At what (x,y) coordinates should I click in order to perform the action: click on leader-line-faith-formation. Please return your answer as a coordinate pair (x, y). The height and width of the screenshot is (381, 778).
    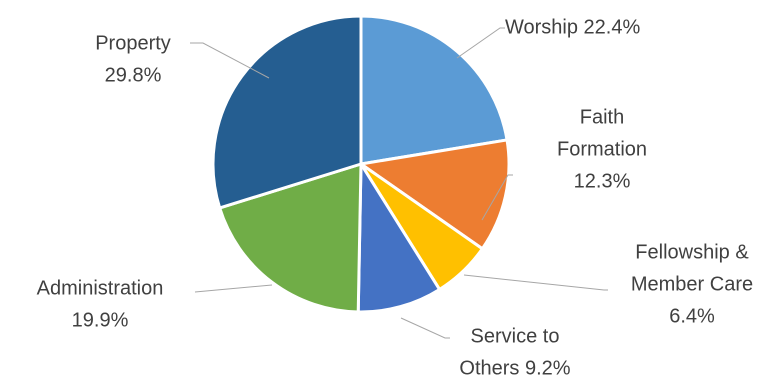
    Looking at the image, I should click on (497, 197).